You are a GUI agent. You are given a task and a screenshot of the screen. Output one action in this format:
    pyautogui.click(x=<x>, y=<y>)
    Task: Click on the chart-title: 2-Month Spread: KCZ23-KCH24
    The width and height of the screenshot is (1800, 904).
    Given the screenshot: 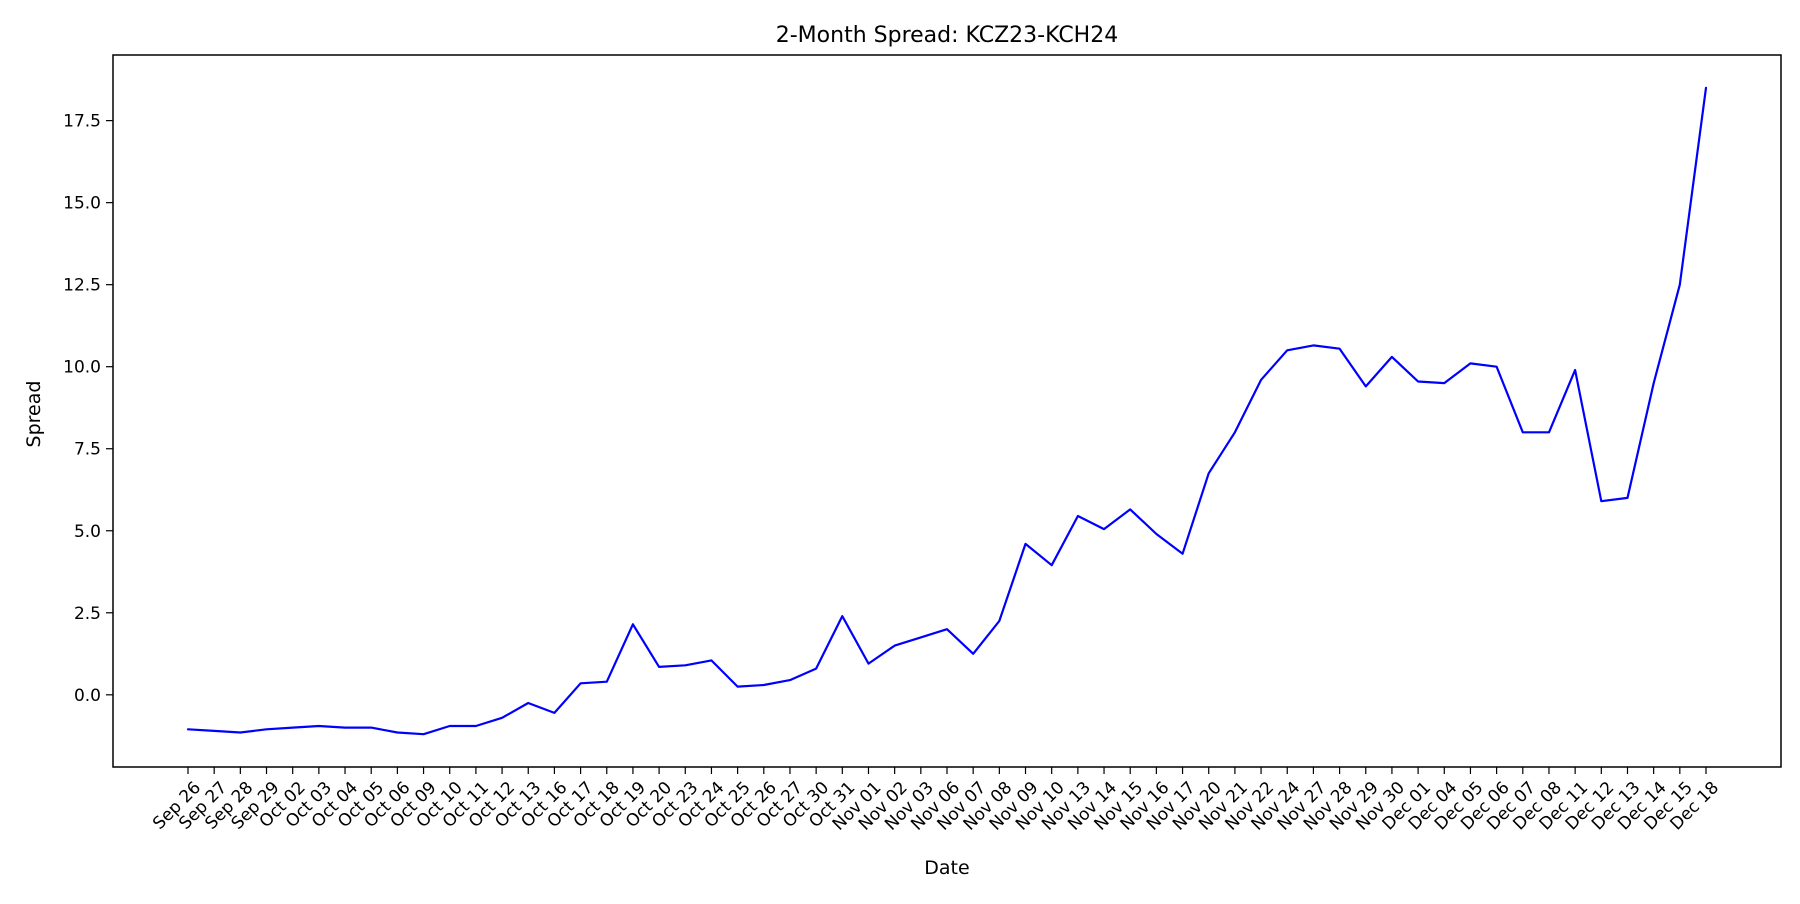 What is the action you would take?
    pyautogui.click(x=947, y=35)
    